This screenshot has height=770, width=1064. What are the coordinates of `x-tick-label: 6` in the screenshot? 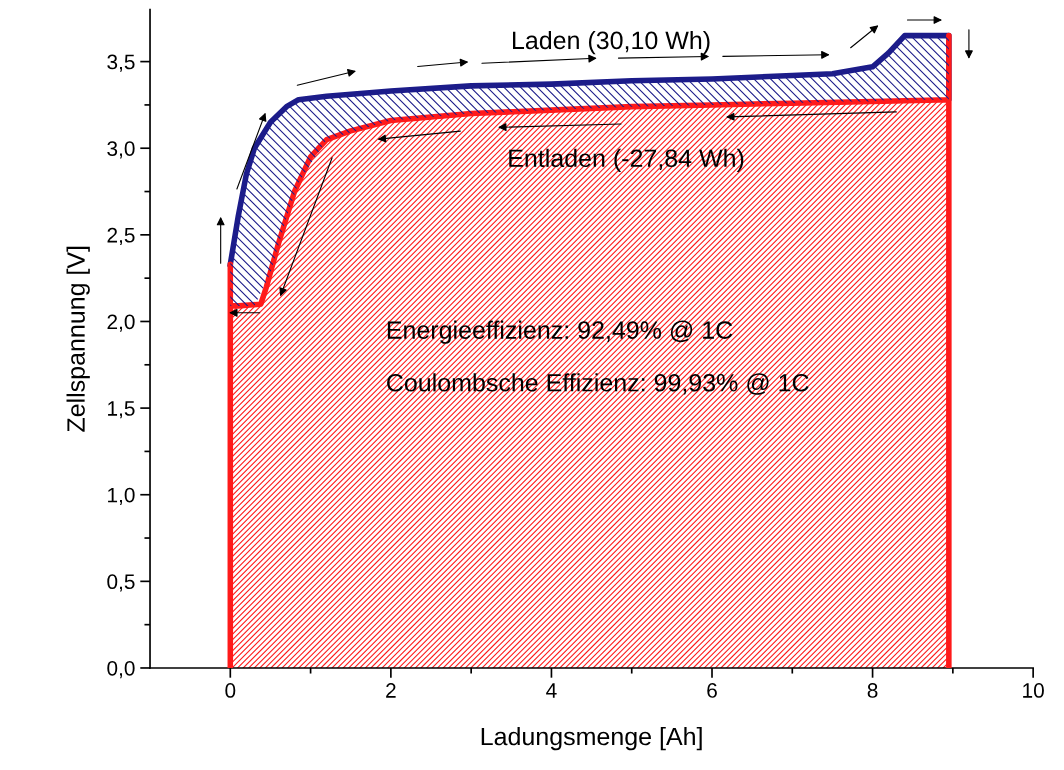 It's located at (712, 690).